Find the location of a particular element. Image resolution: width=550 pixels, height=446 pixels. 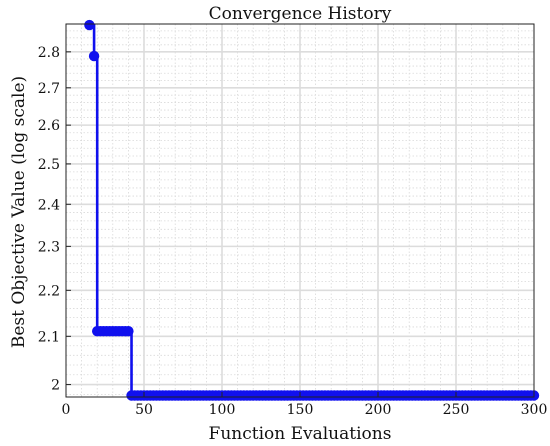

x-tick-label: 300 is located at coordinates (534, 410).